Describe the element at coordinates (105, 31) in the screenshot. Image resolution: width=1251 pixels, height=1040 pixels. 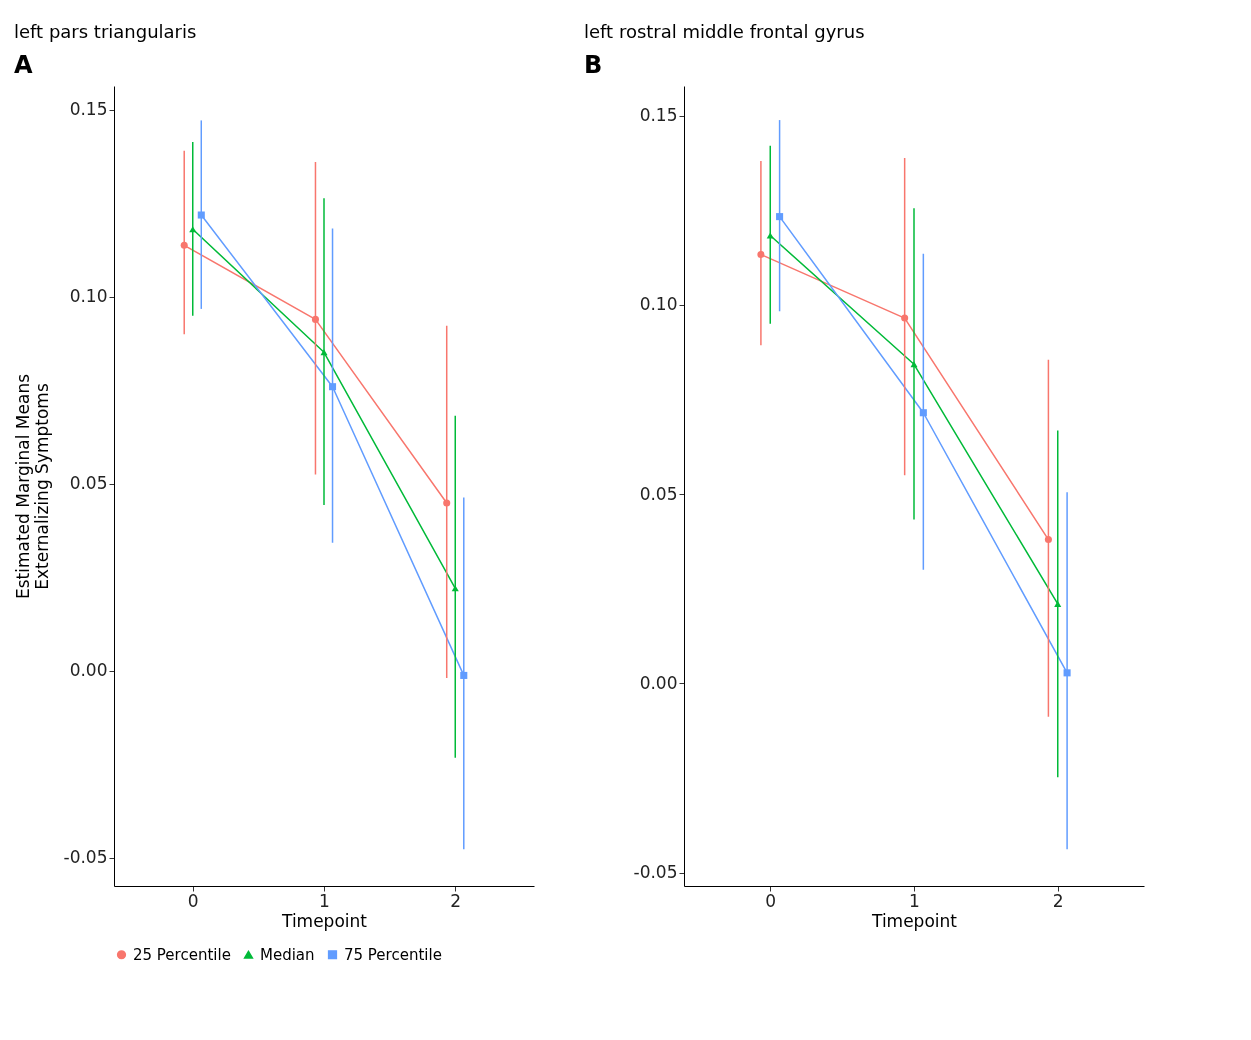
I see `chart-title: left pars triangularis` at that location.